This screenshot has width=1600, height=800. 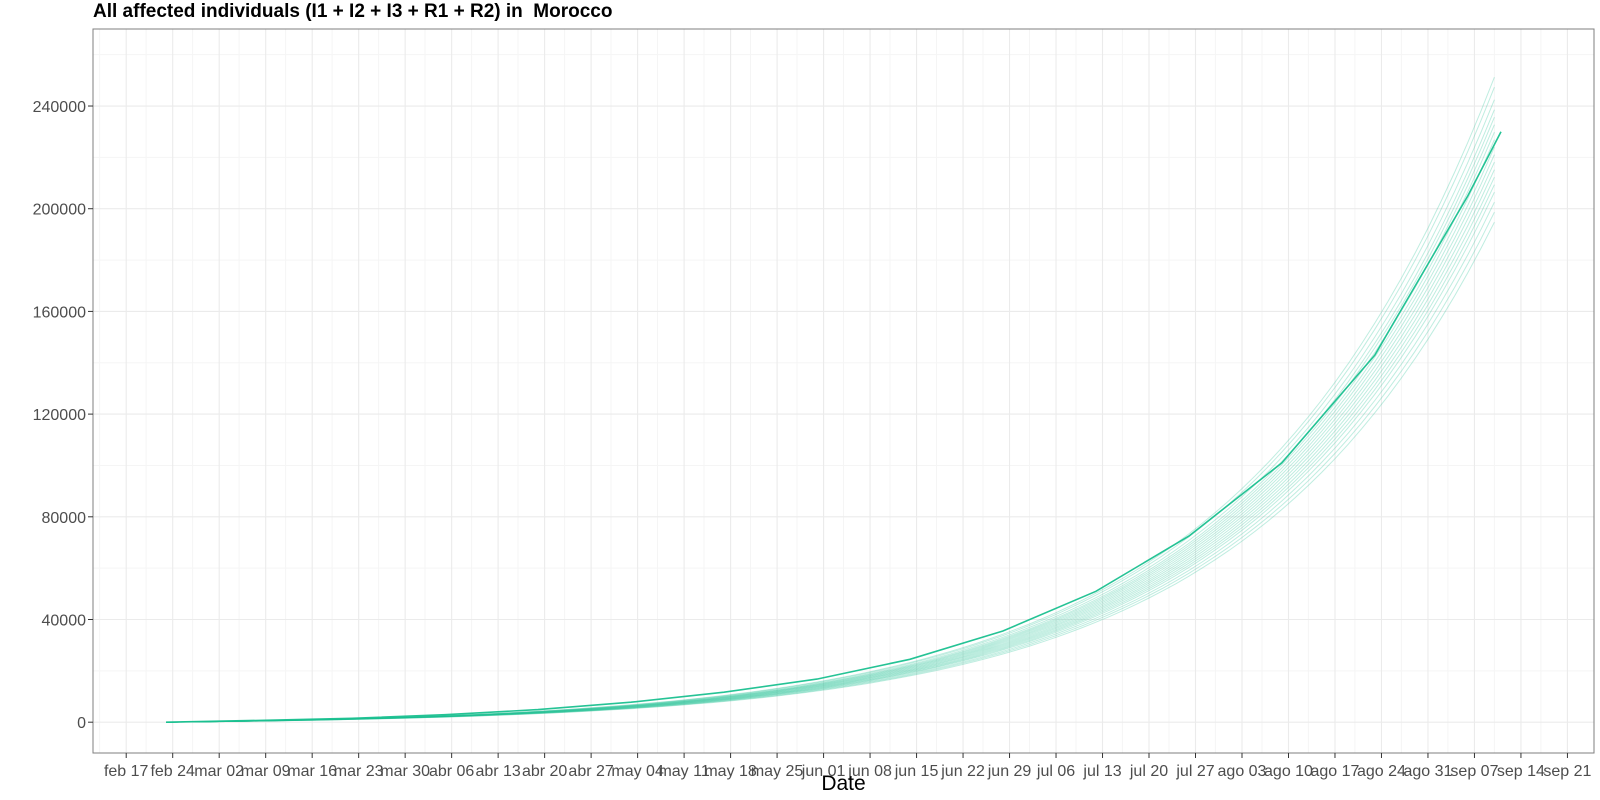 What do you see at coordinates (59, 312) in the screenshot?
I see `y-tick-label: 160000` at bounding box center [59, 312].